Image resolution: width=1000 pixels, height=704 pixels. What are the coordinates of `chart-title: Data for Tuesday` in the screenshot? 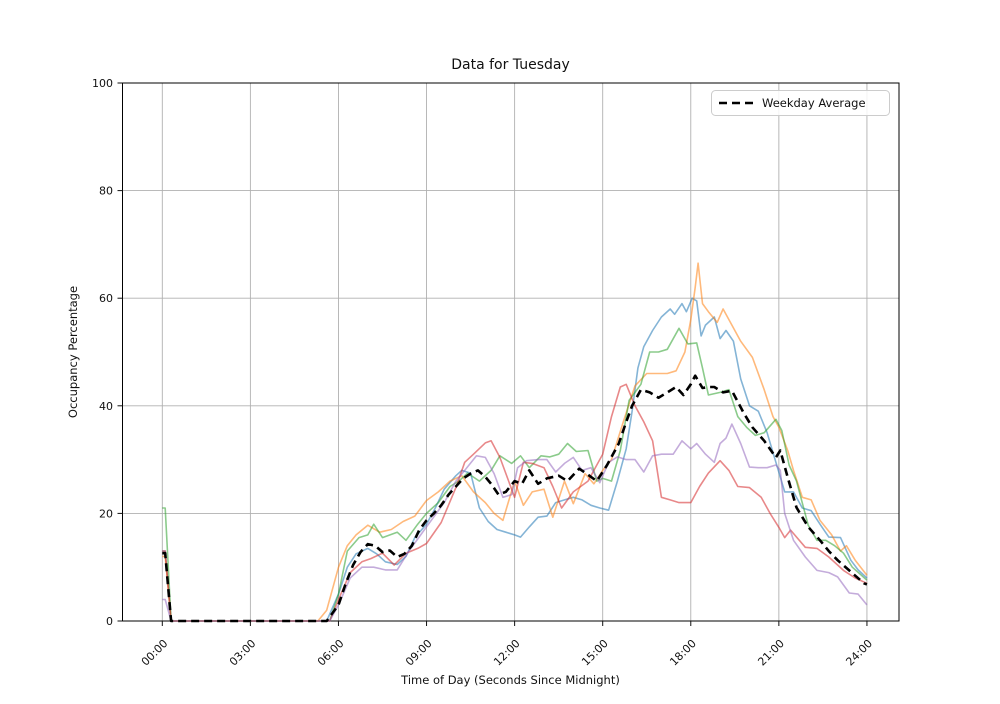 It's located at (510, 65).